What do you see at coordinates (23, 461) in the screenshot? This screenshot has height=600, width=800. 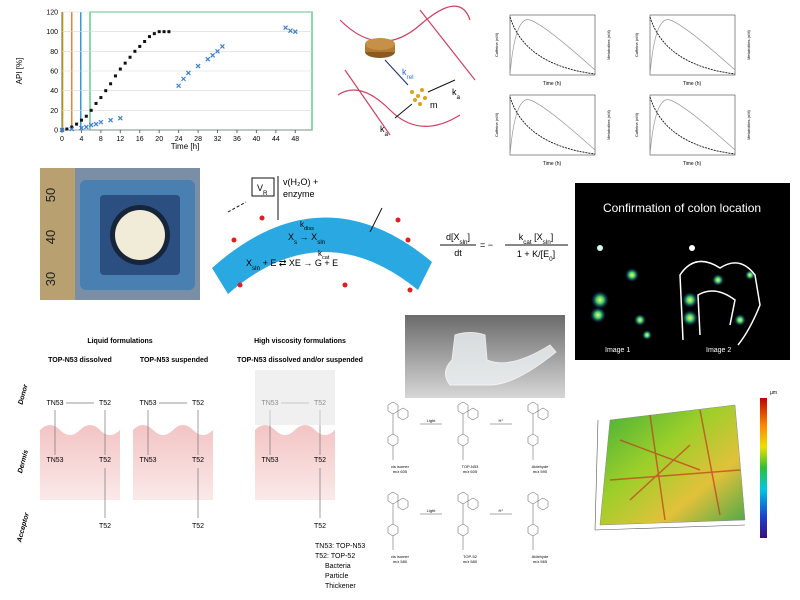 I see `row-label: Dermis` at bounding box center [23, 461].